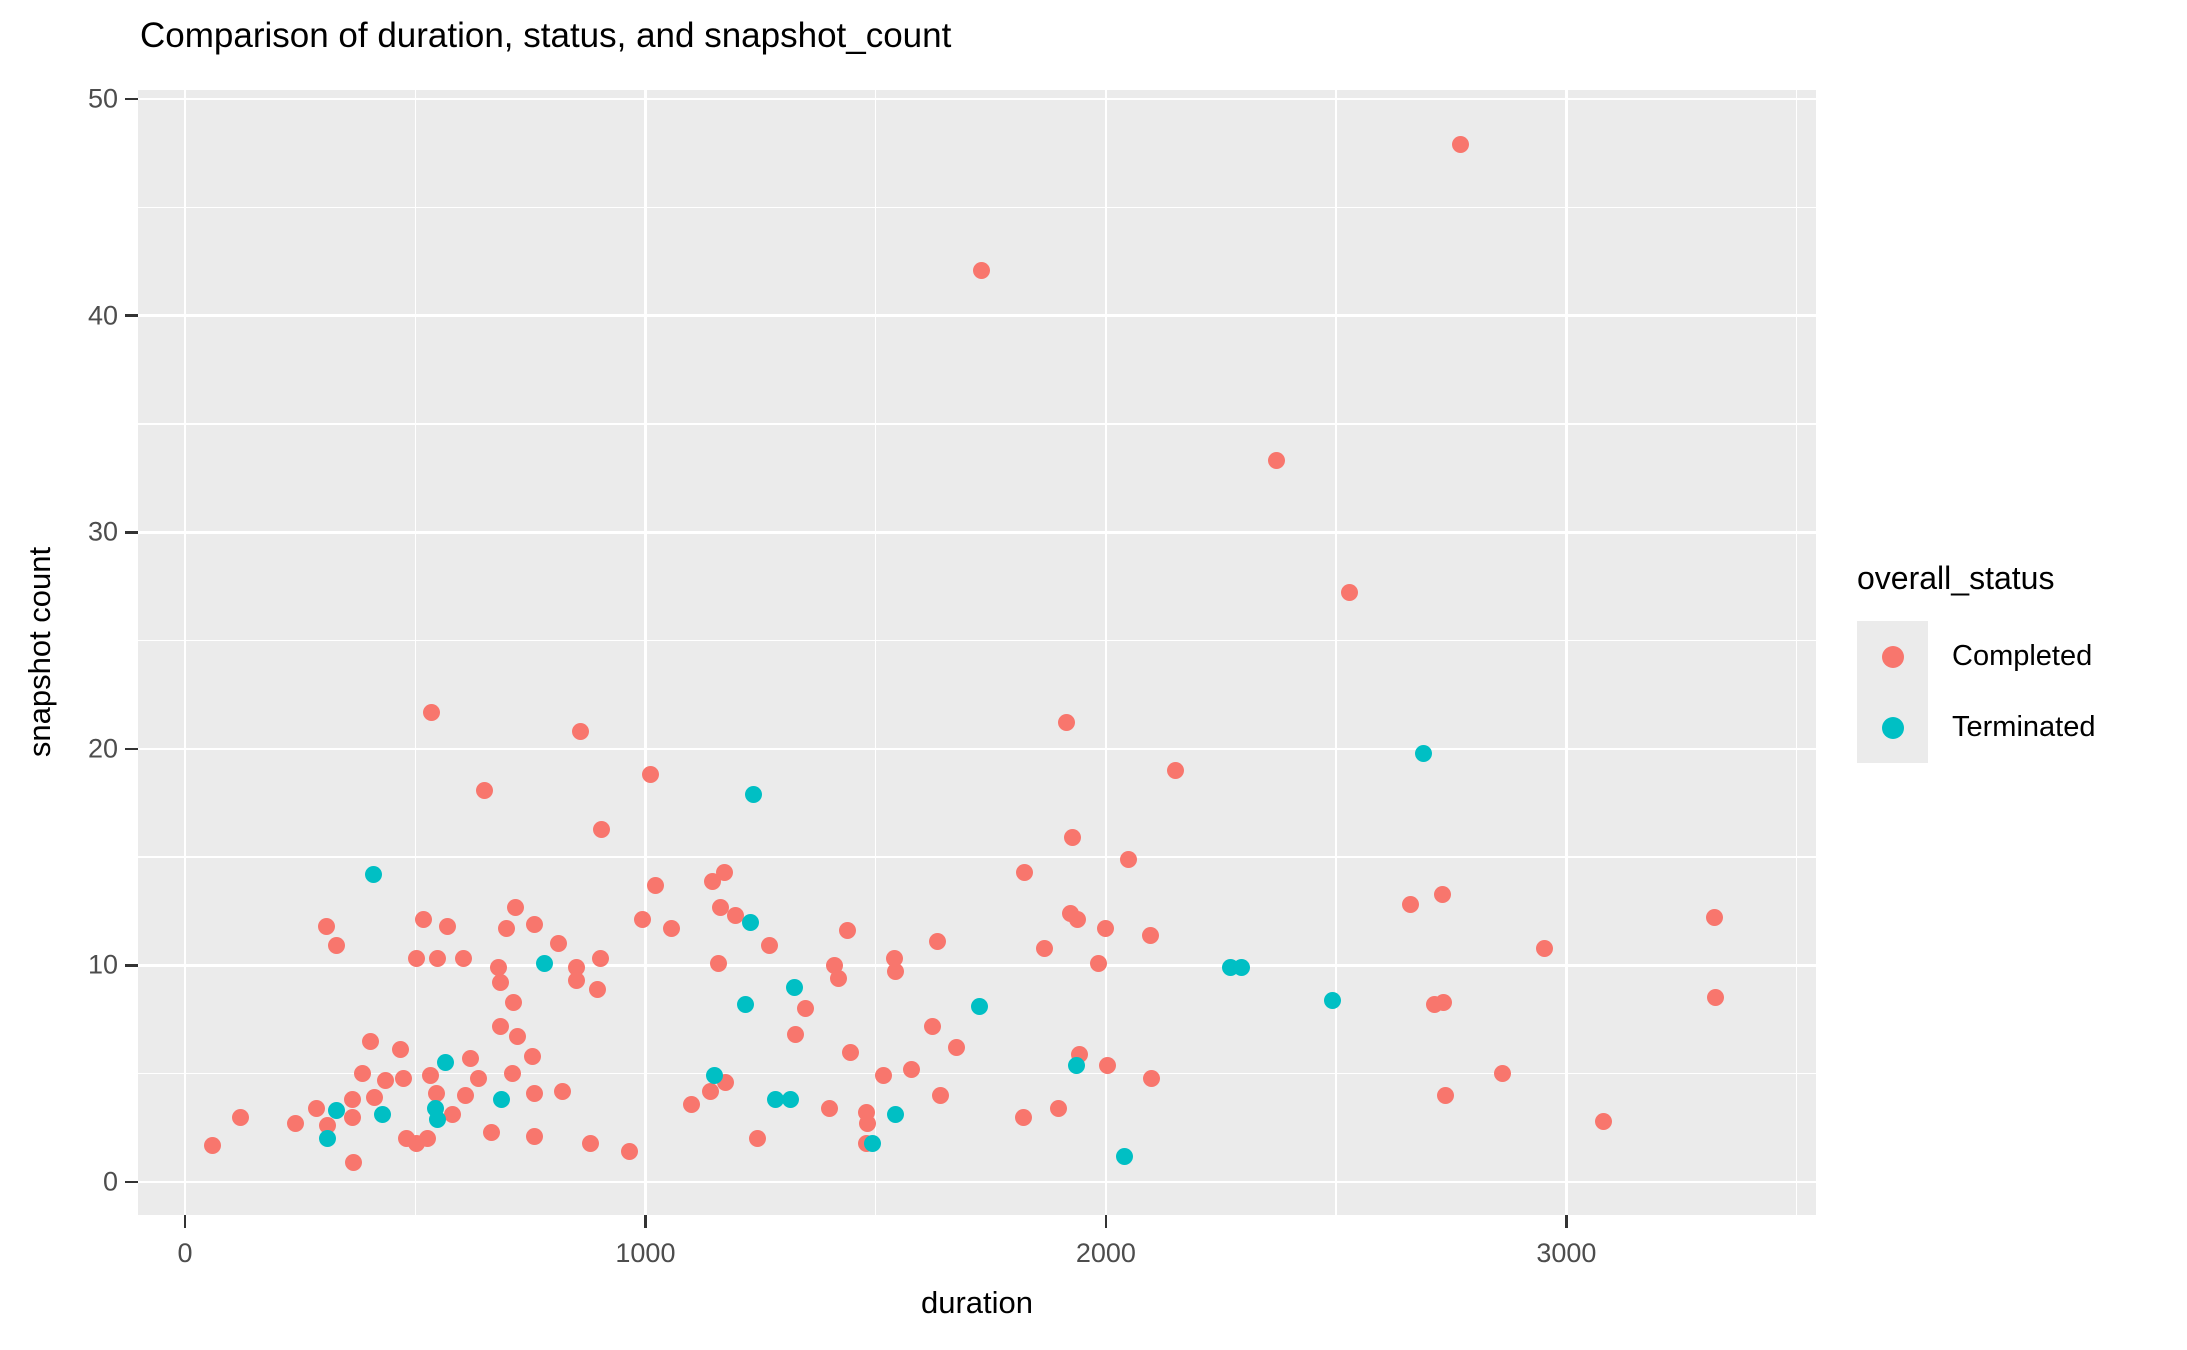  What do you see at coordinates (1956, 578) in the screenshot?
I see `legend-title: overall_status` at bounding box center [1956, 578].